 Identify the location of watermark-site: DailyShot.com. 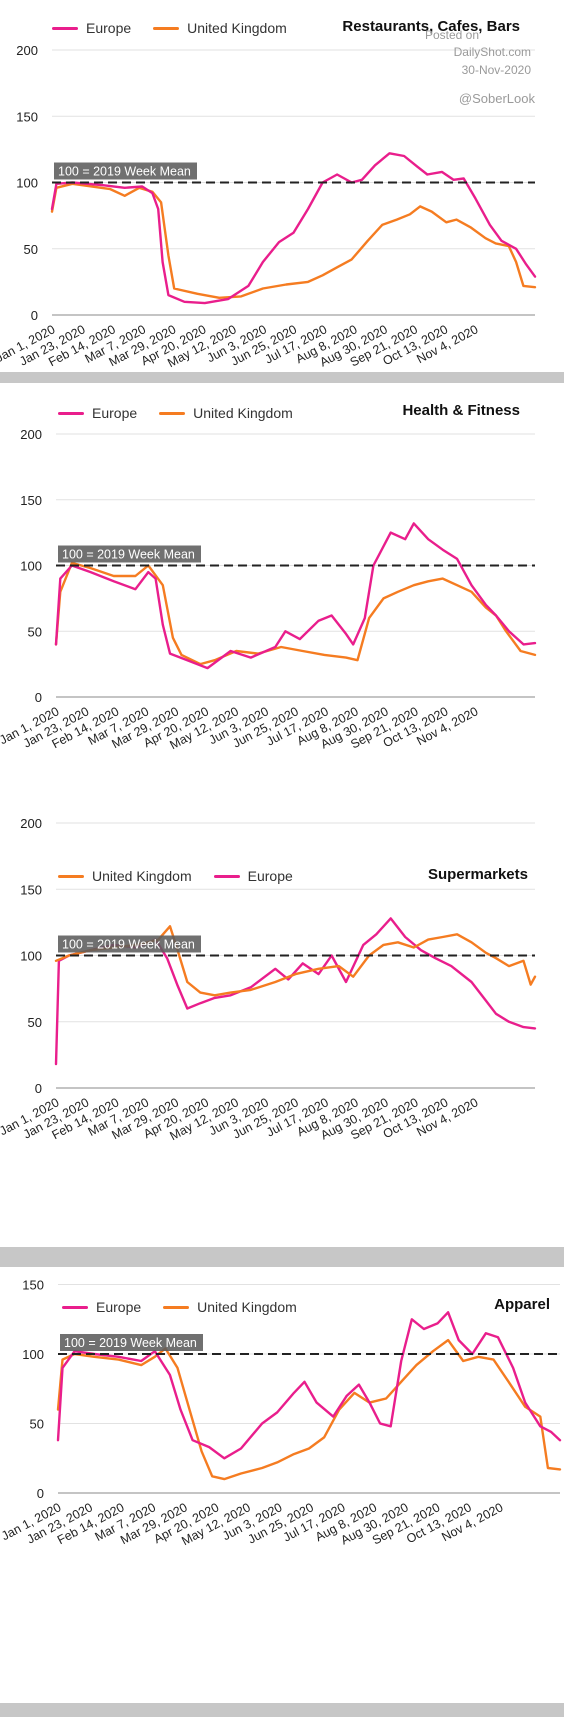
(492, 52).